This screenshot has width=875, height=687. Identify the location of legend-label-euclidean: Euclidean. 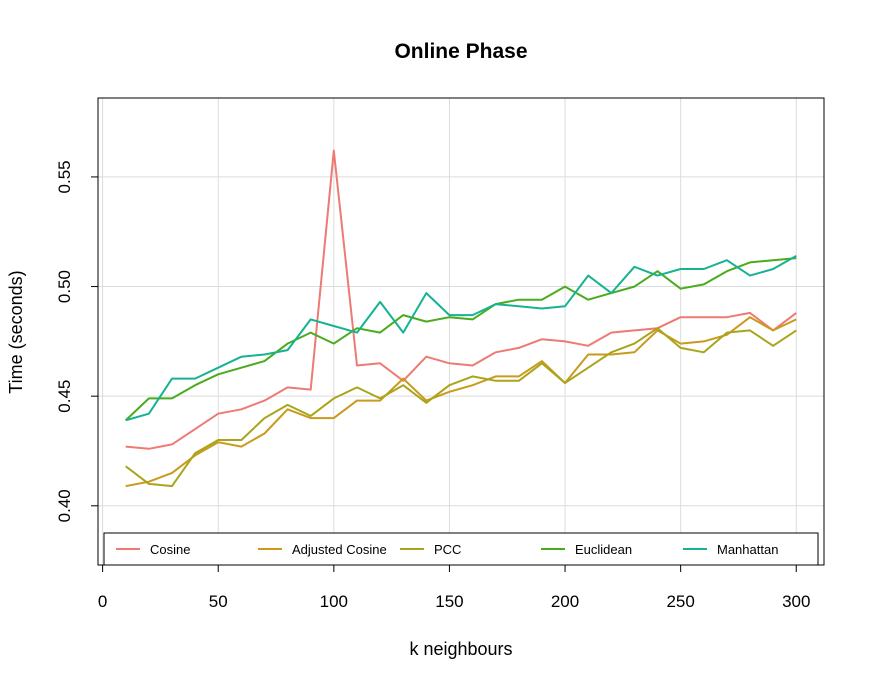
(603, 549).